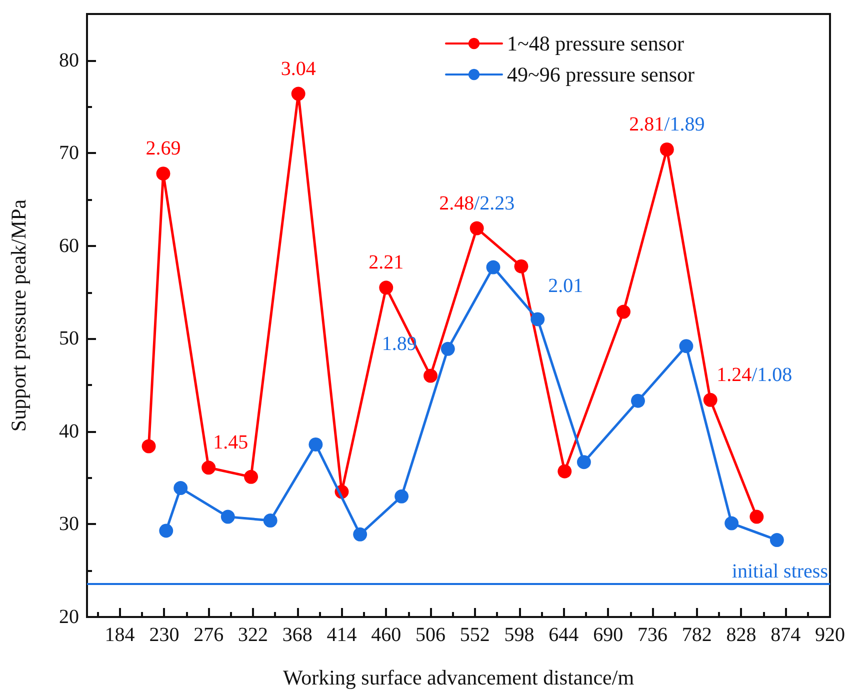  I want to click on legend-label: 1~48 pressure sensor, so click(595, 44).